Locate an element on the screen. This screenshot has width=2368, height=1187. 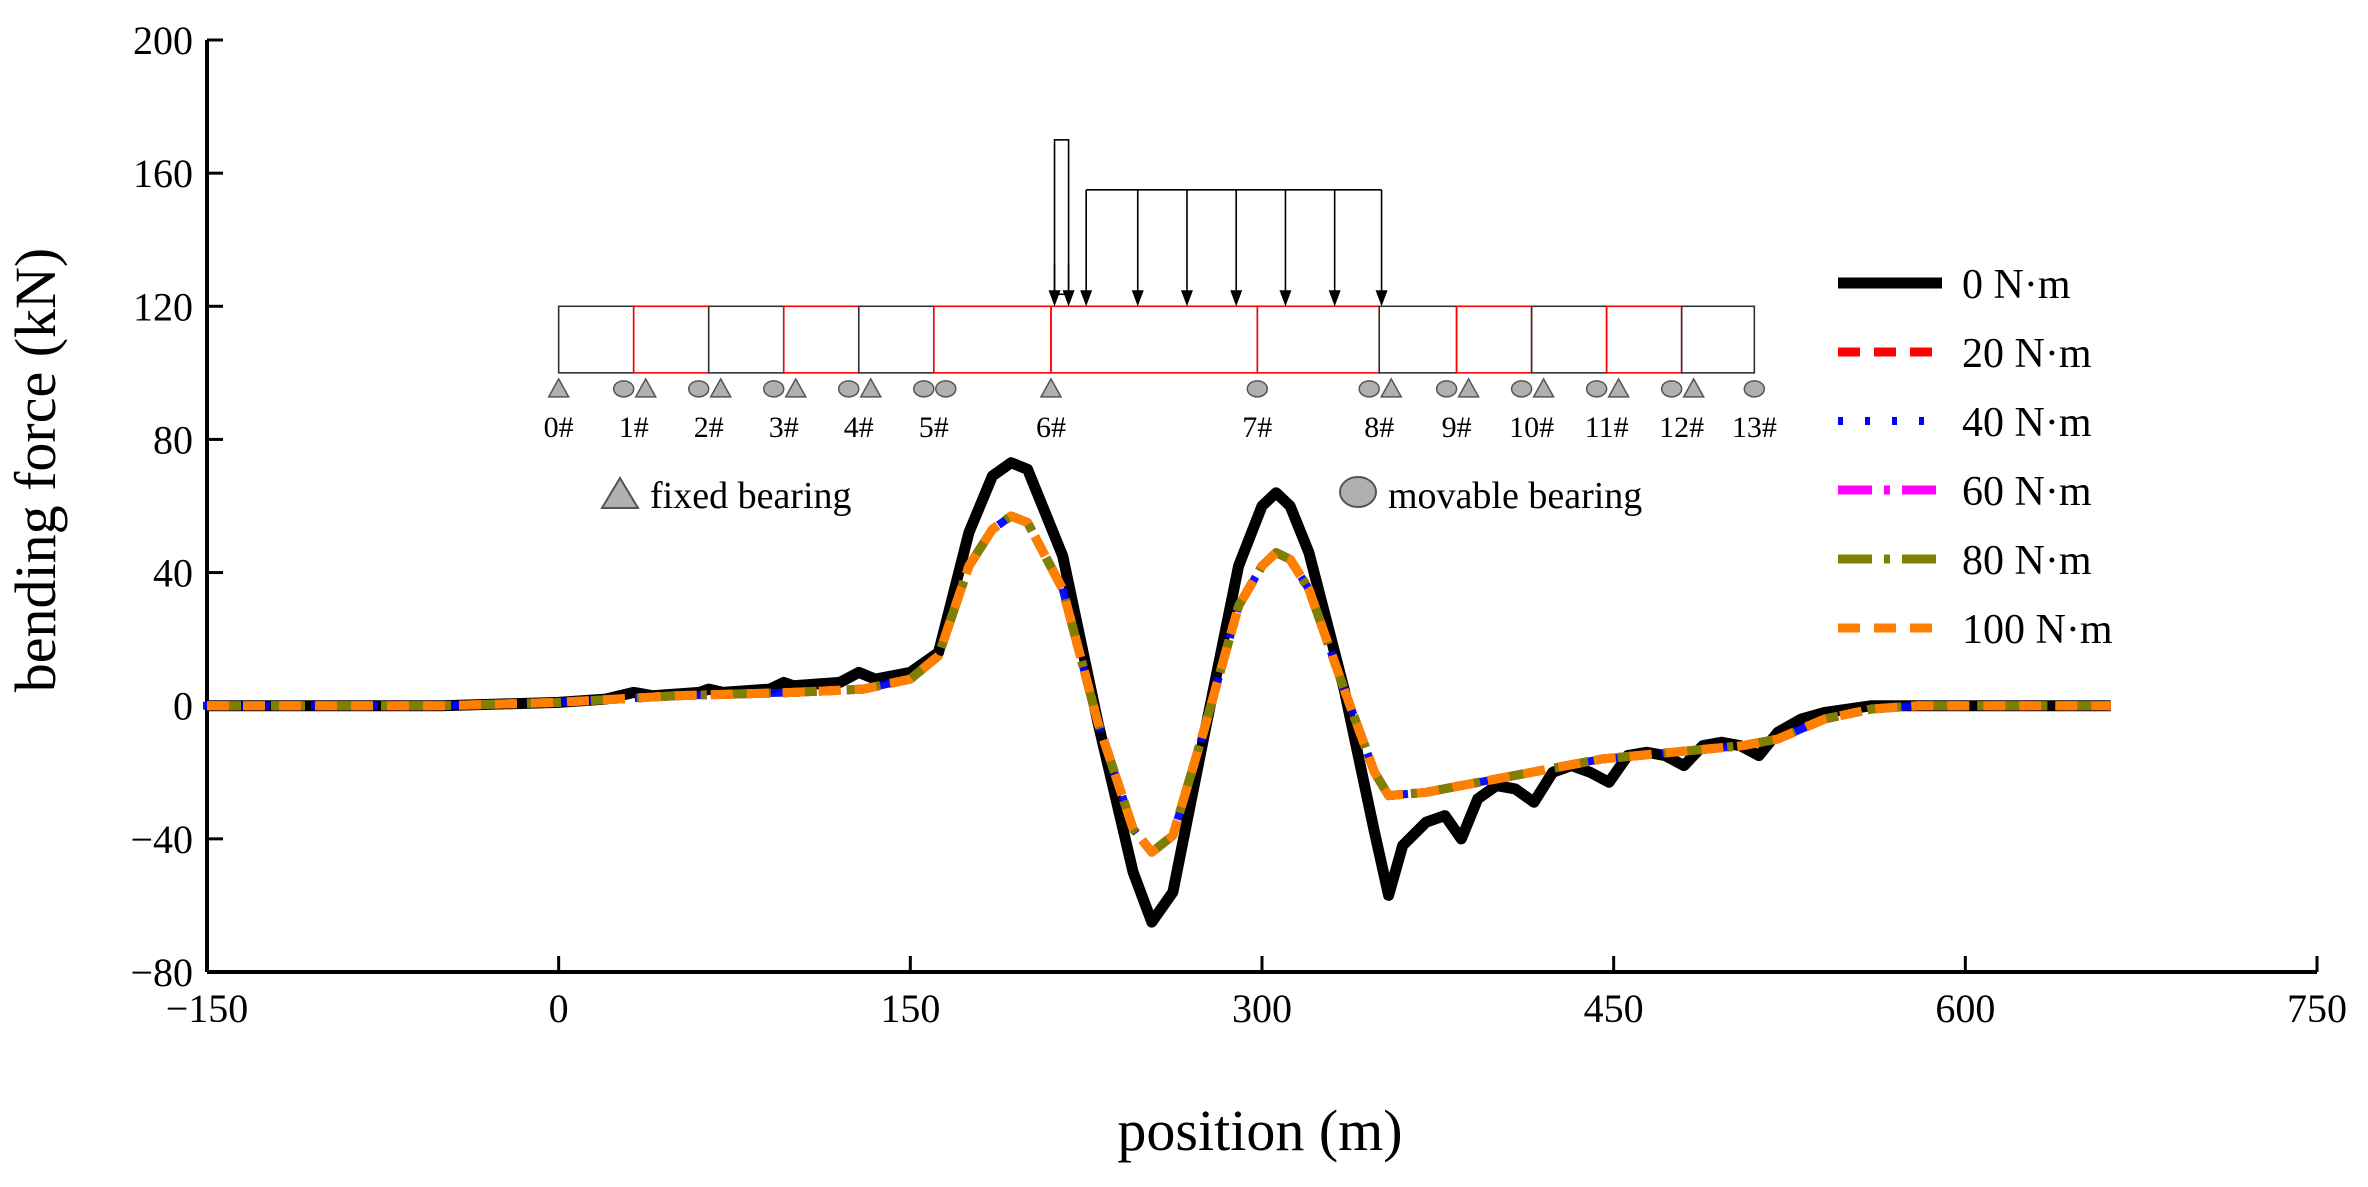
pier-label: 5# is located at coordinates (934, 427).